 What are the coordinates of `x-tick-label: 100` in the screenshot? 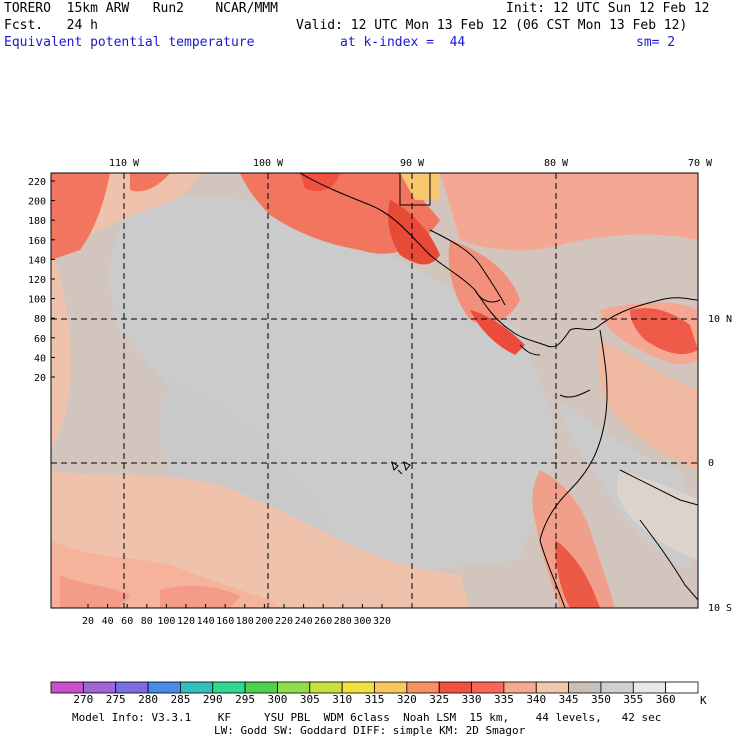 It's located at (166, 621).